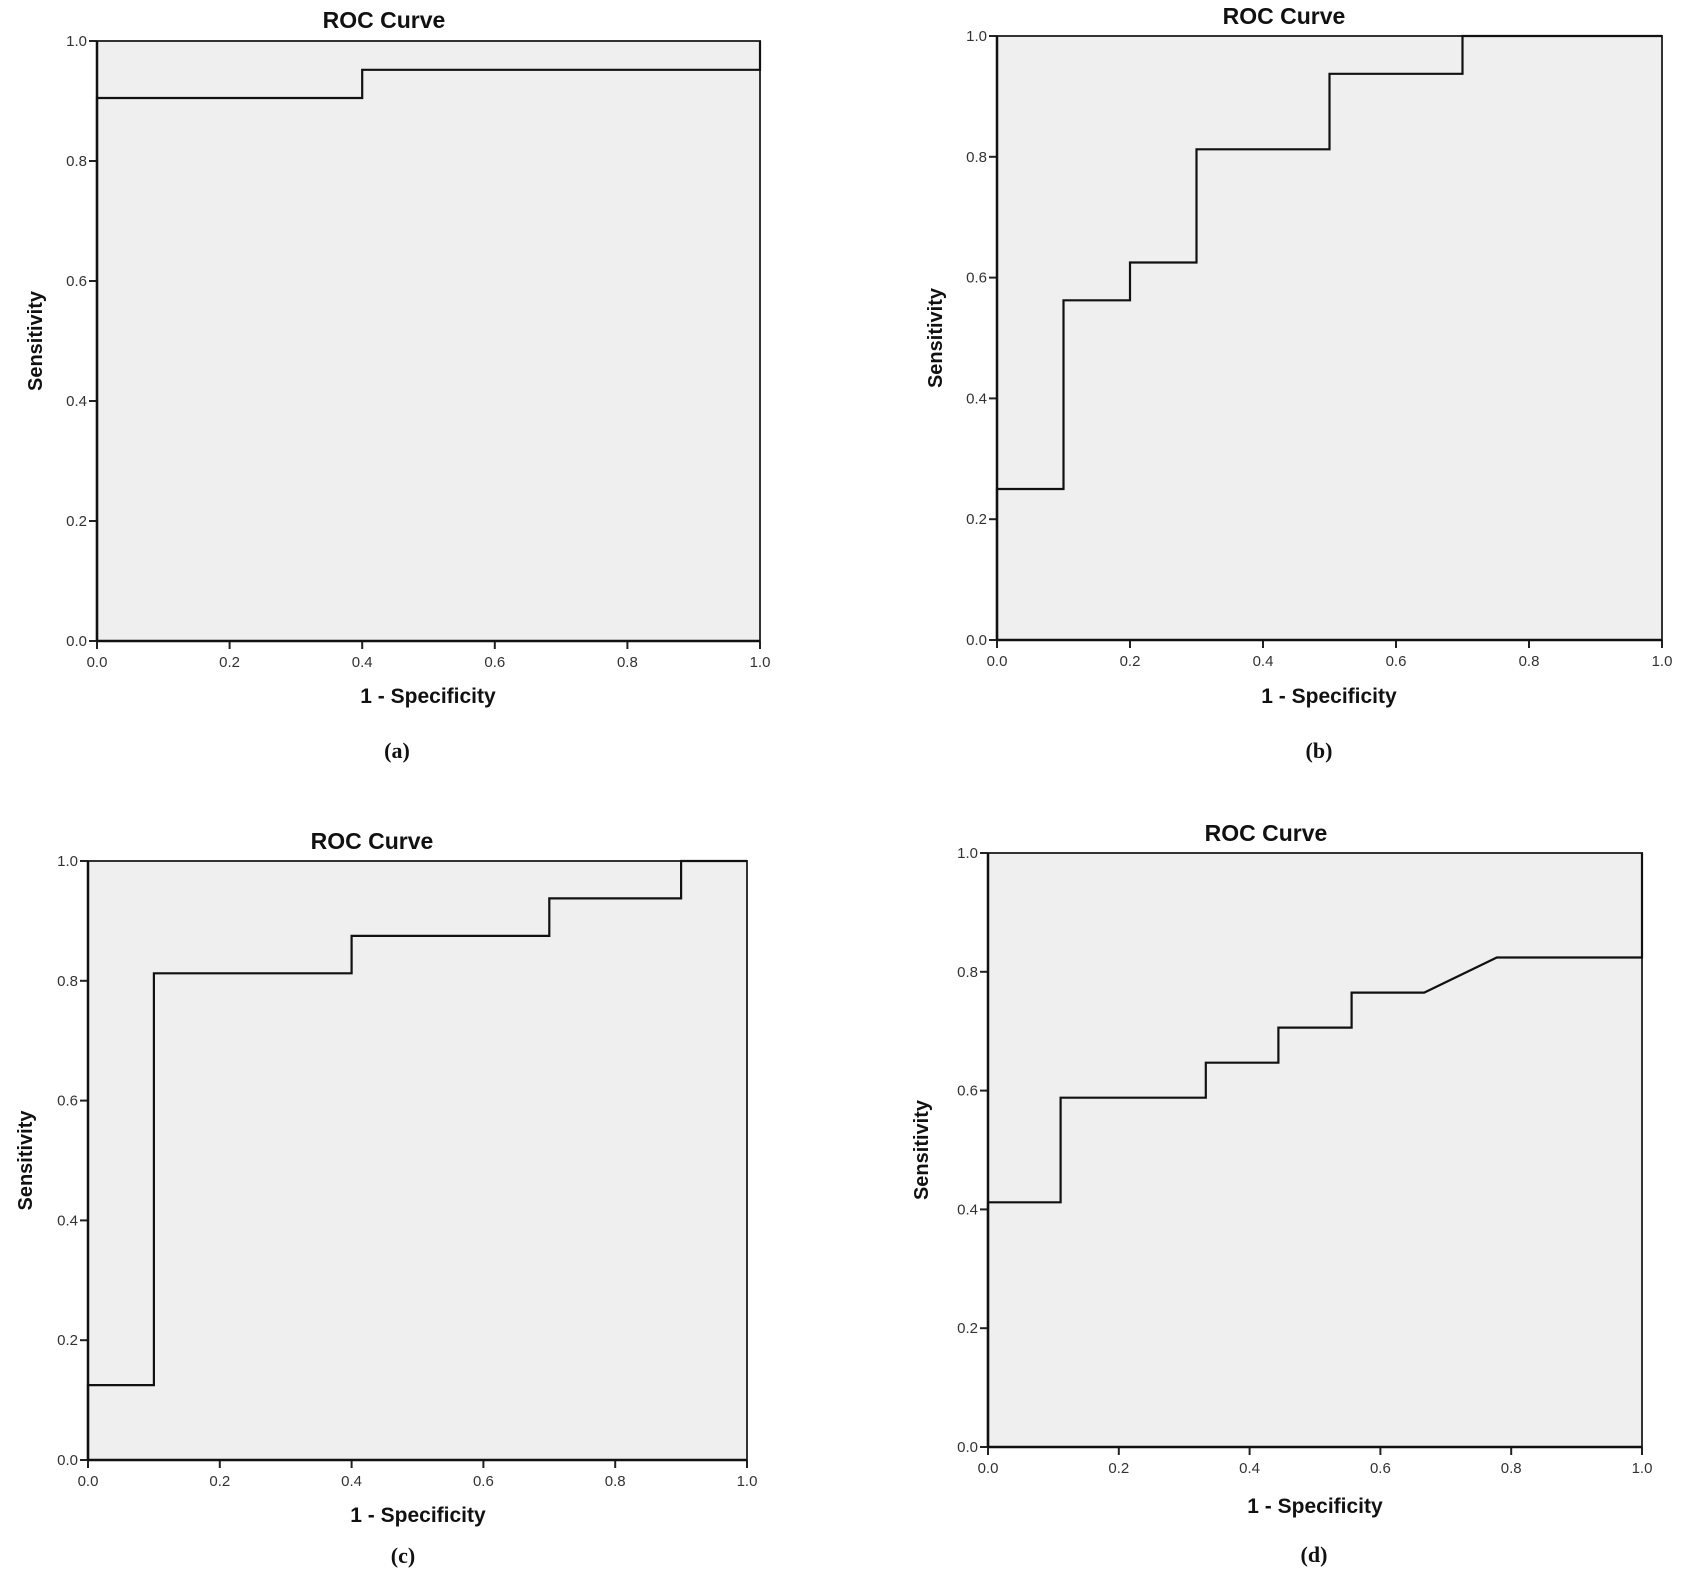 This screenshot has width=1683, height=1571. Describe the element at coordinates (403, 1555) in the screenshot. I see `panel-caption: (c)` at that location.